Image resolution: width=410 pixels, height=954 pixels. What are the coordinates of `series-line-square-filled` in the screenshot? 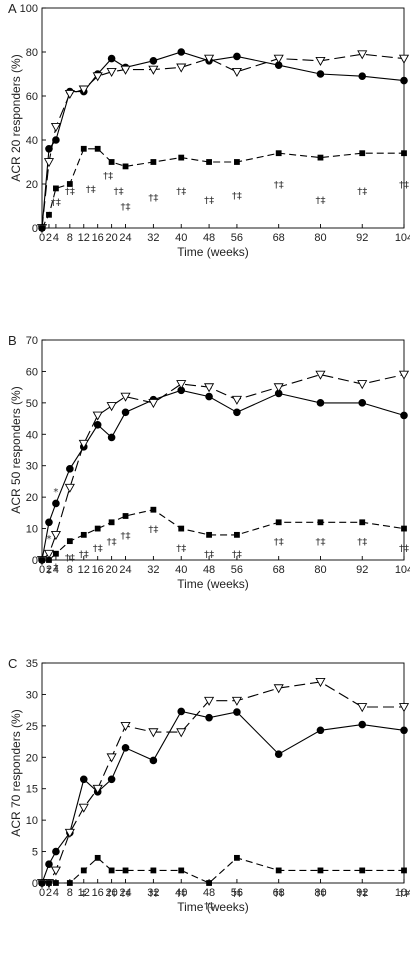 It's located at (222, 188).